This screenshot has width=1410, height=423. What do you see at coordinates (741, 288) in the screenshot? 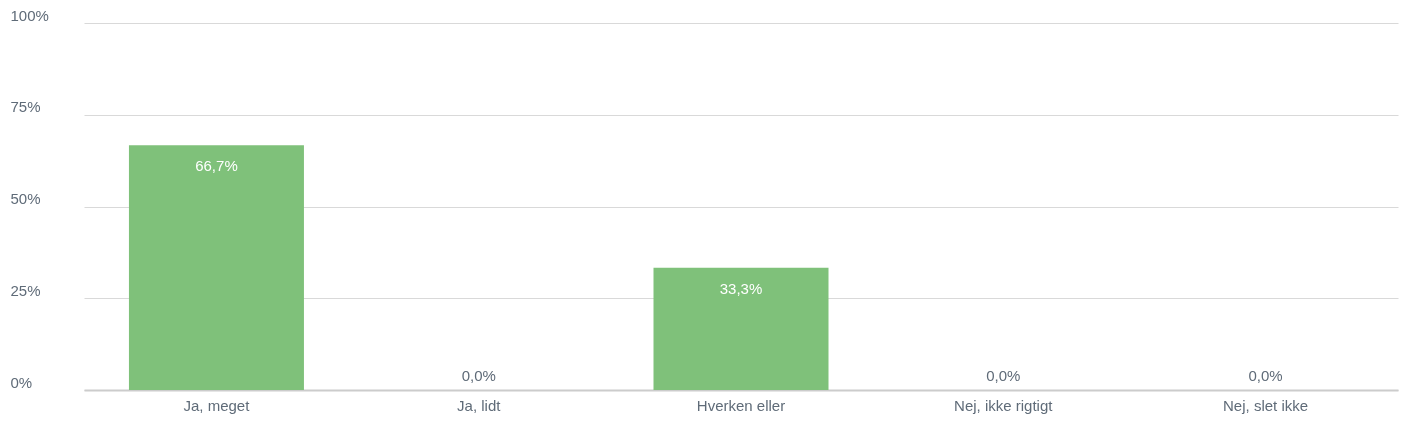
I see `data-label: 33,3%` at bounding box center [741, 288].